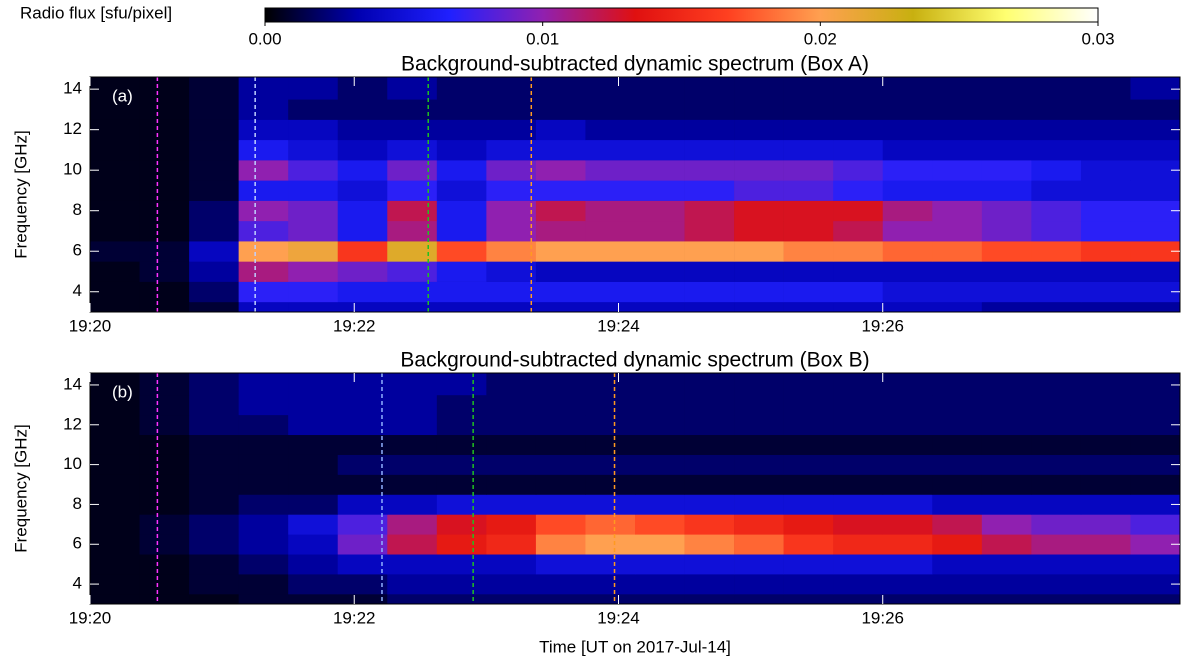 The height and width of the screenshot is (668, 1184). I want to click on colorbar-tick-label: 0.00, so click(264, 38).